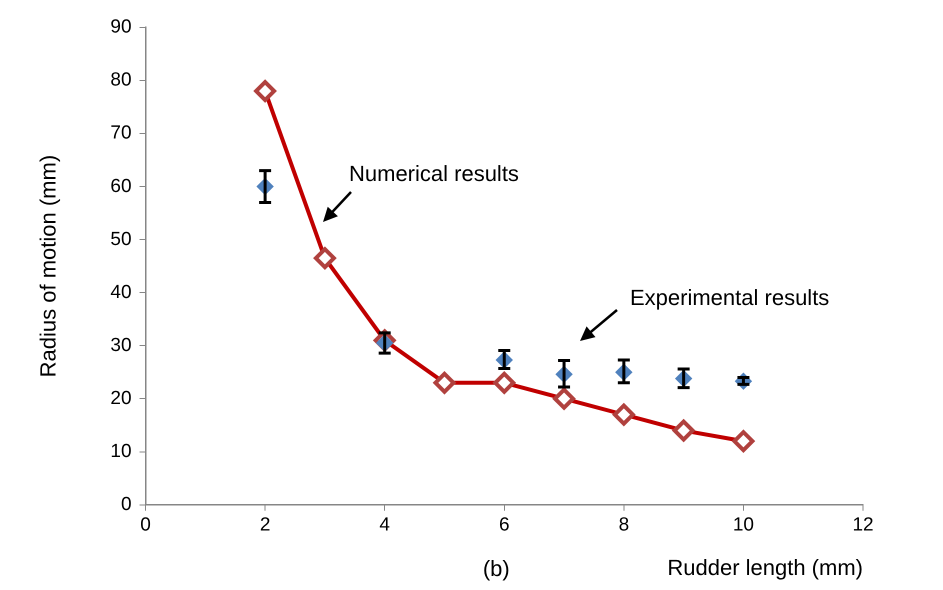 This screenshot has width=943, height=590. What do you see at coordinates (47, 266) in the screenshot?
I see `y-axis-title: Radius of motion (mm)` at bounding box center [47, 266].